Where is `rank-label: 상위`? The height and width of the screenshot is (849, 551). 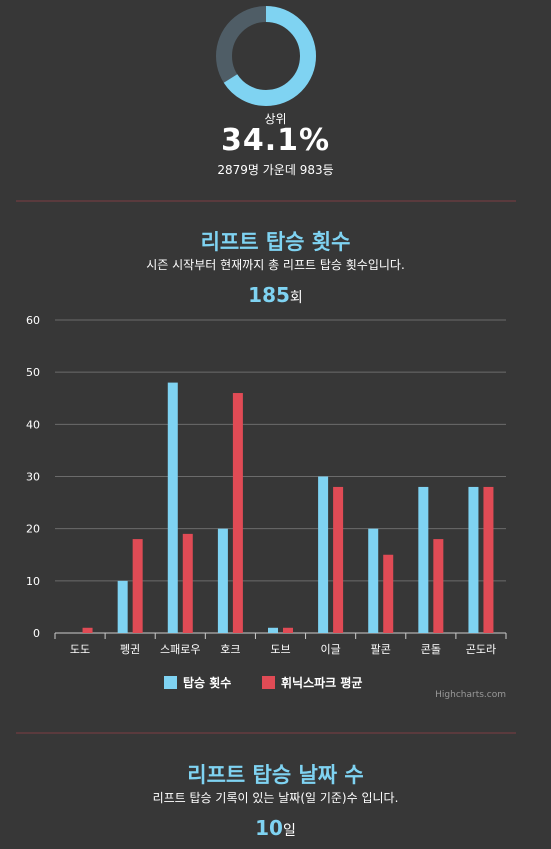 rank-label: 상위 is located at coordinates (275, 119).